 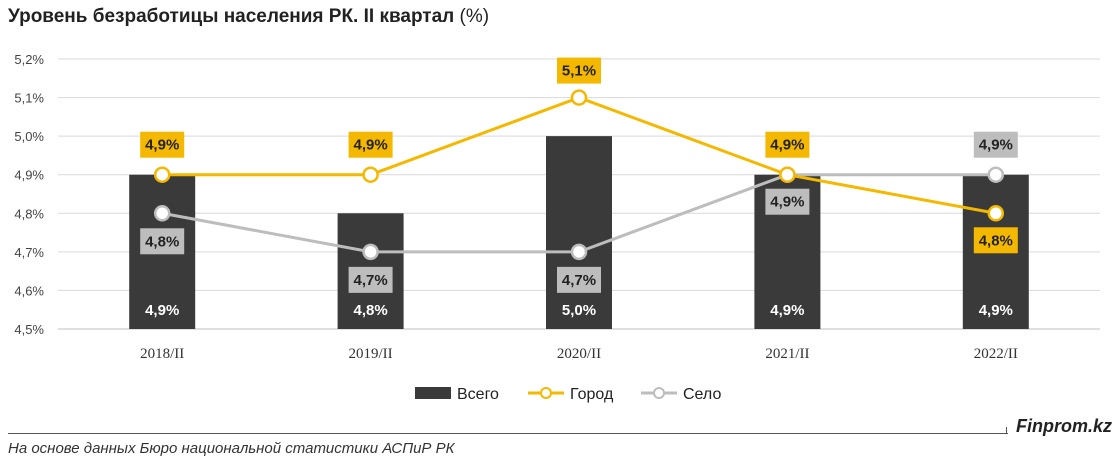 I want to click on city-value-label: 4,8%, so click(x=995, y=240).